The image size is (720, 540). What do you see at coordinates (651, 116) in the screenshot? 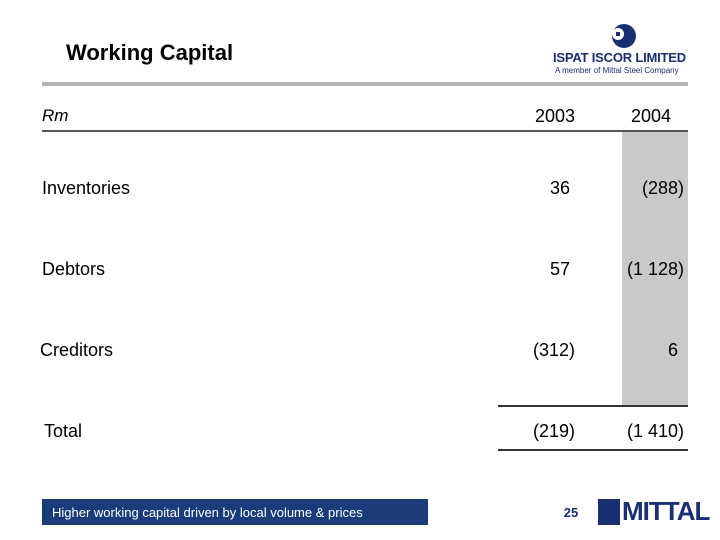
I see `column-header-2004: 2004` at bounding box center [651, 116].